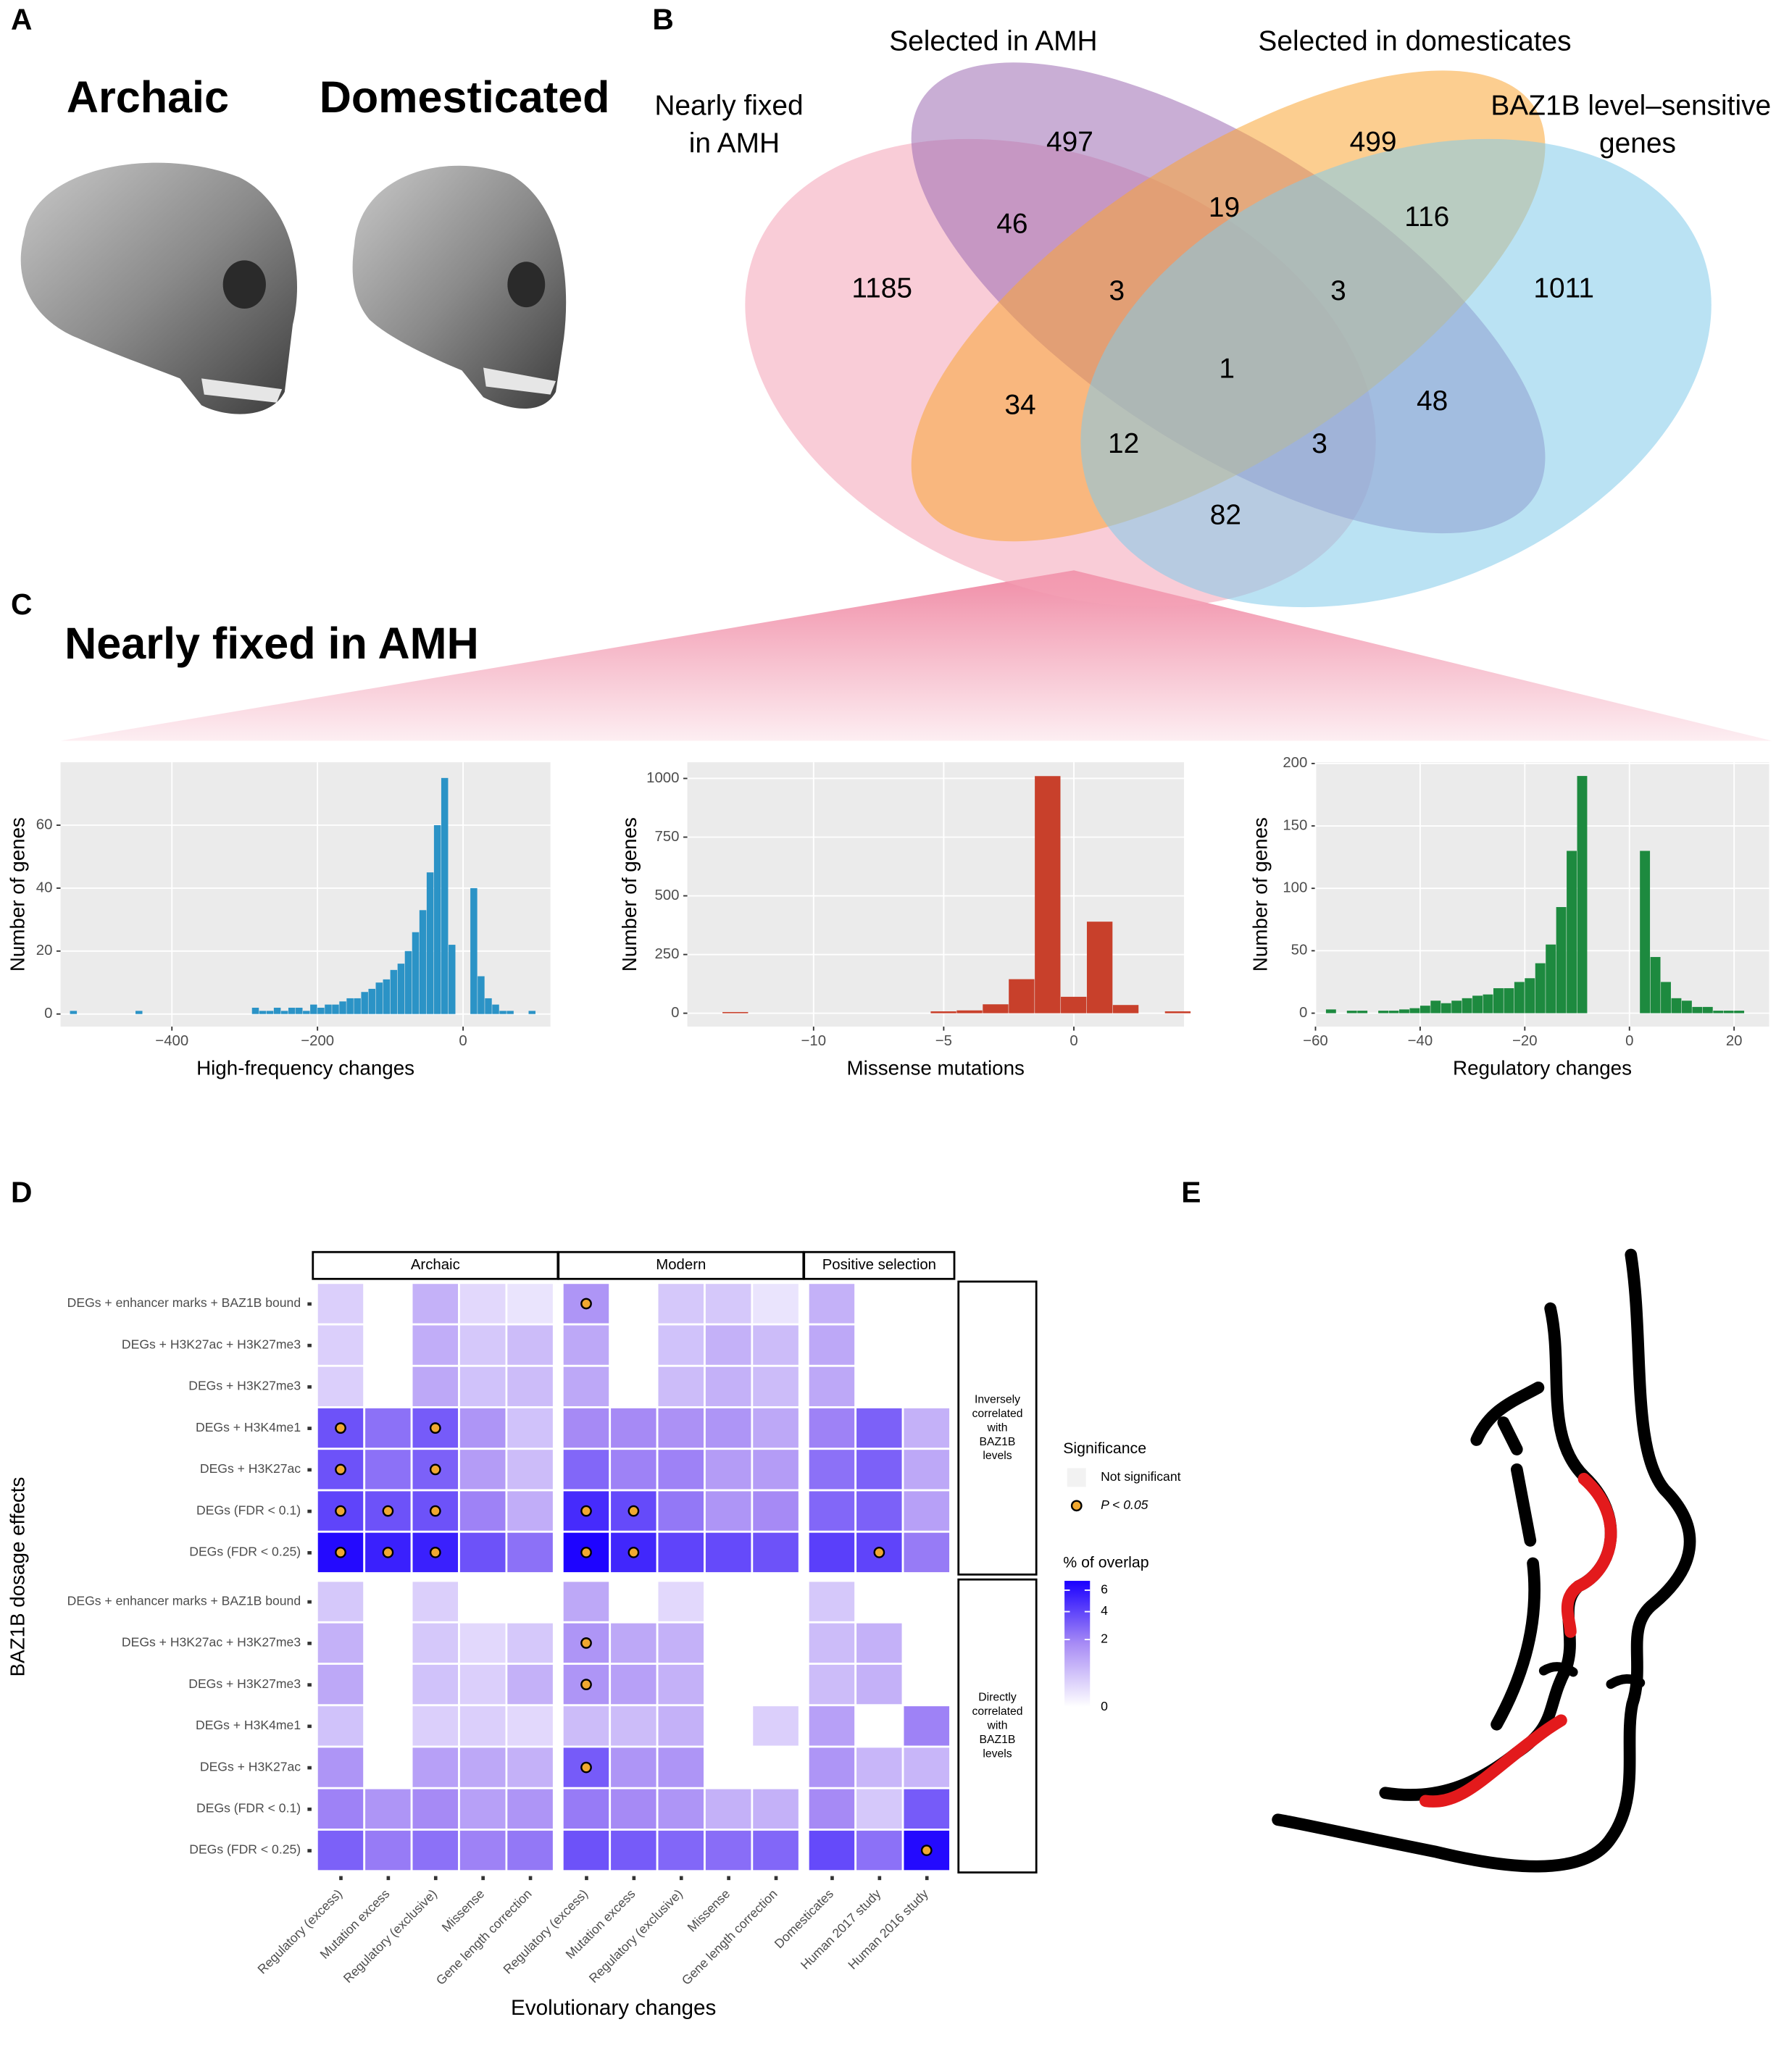  I want to click on y-axis-label: Number of genes, so click(629, 894).